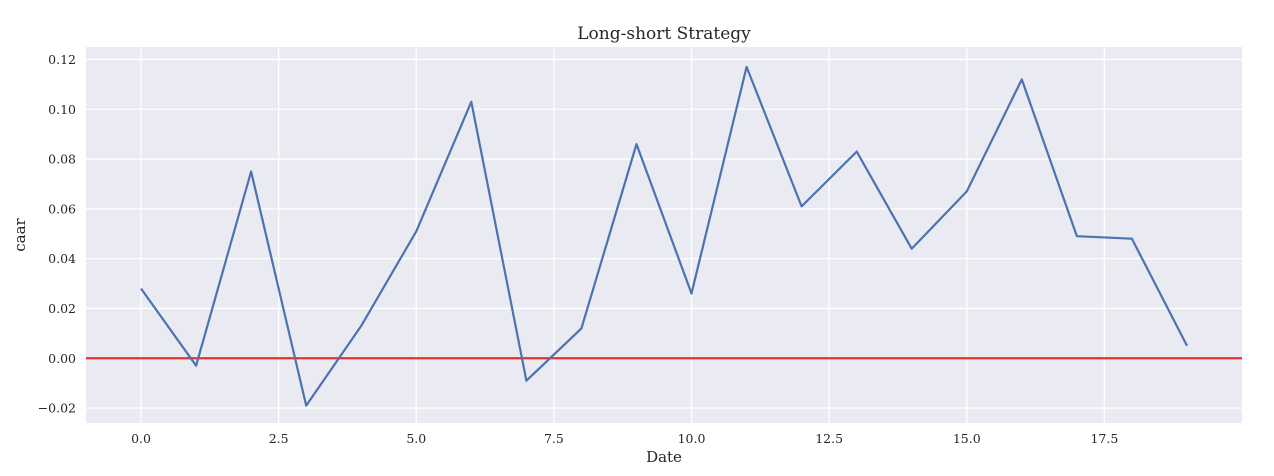  Describe the element at coordinates (62, 258) in the screenshot. I see `y-tick-label: 0.04` at that location.